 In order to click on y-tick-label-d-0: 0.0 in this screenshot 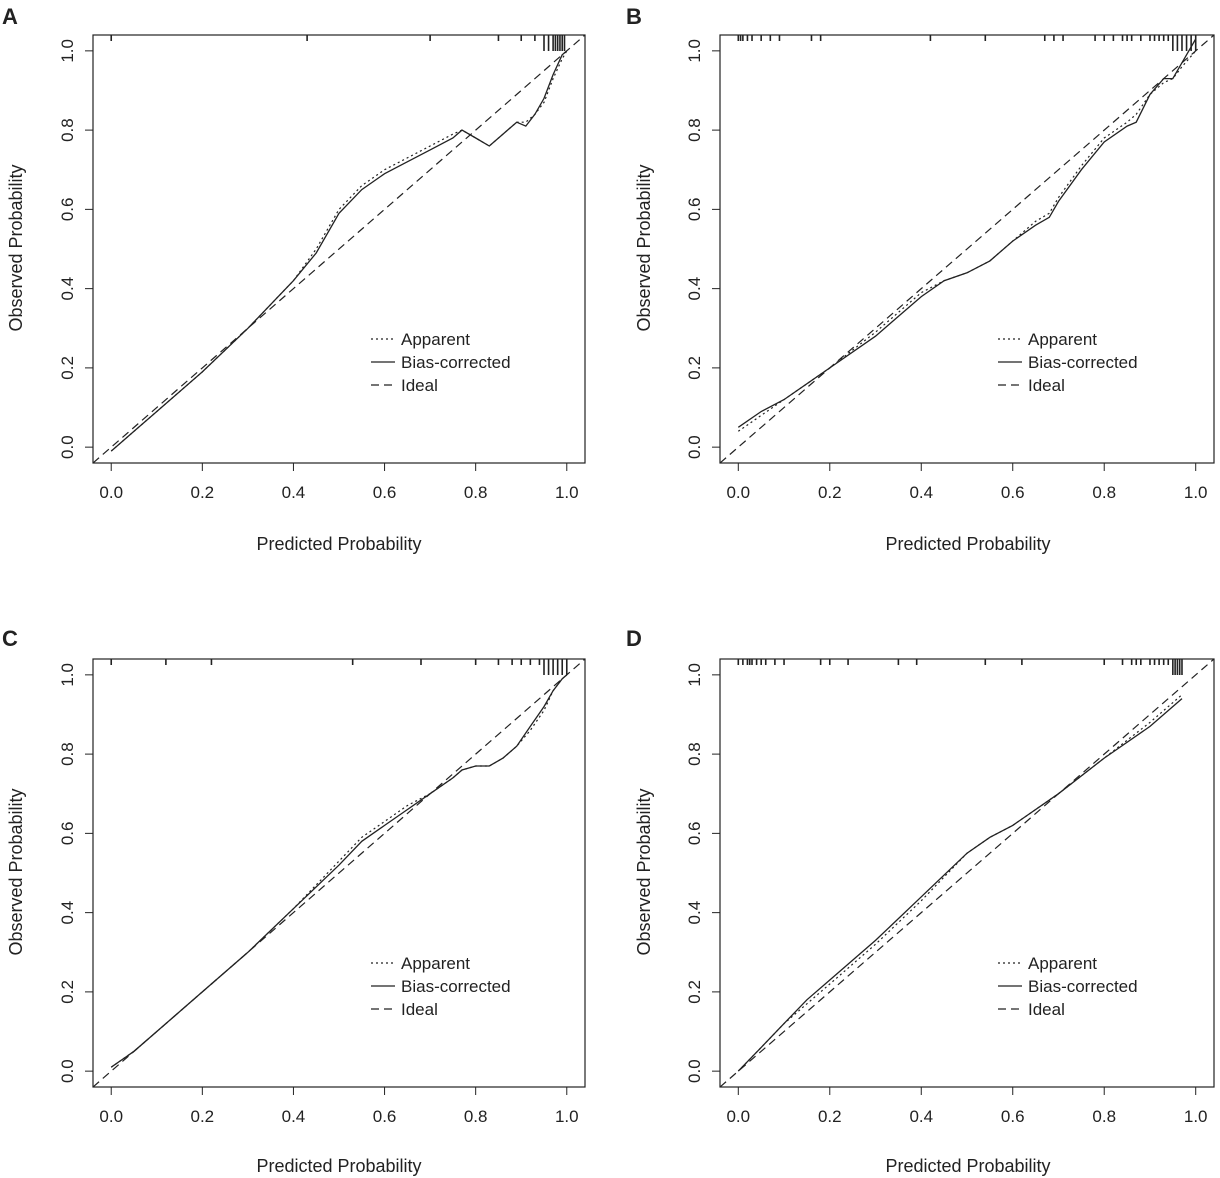, I will do `click(694, 1071)`.